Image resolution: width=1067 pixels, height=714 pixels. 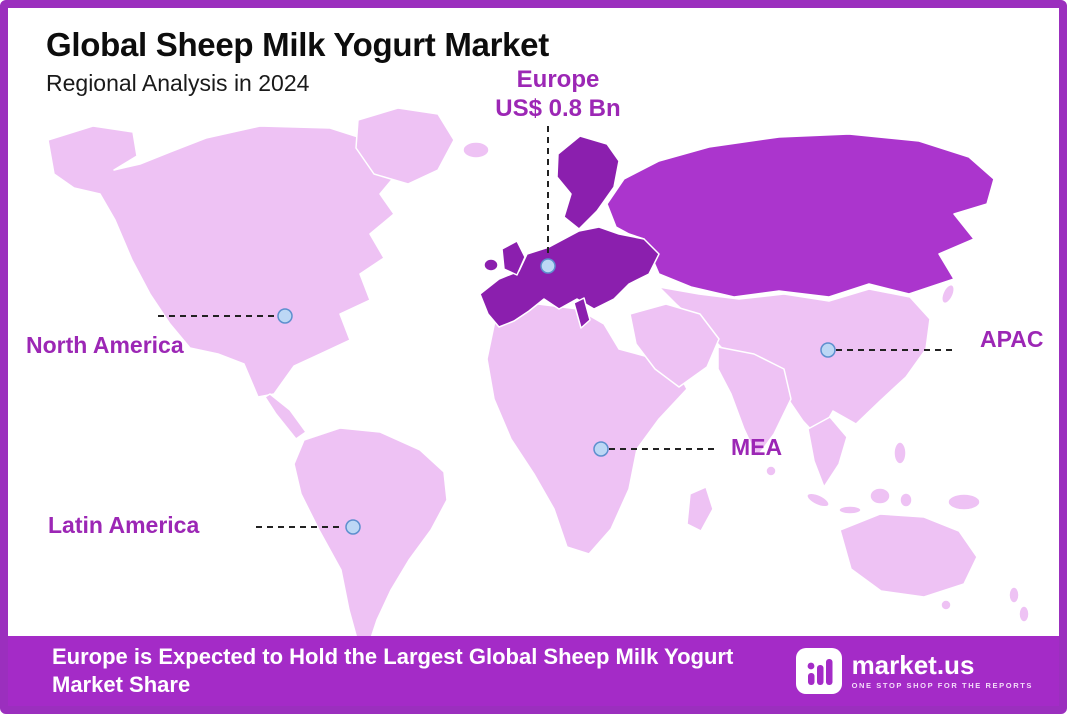 I want to click on region-label-europe: Europe US$ 0.8 Bn, so click(x=558, y=95).